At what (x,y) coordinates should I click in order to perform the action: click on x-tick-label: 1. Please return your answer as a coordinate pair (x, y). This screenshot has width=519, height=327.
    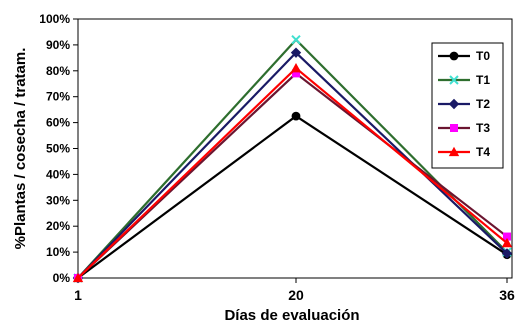
    Looking at the image, I should click on (78, 295).